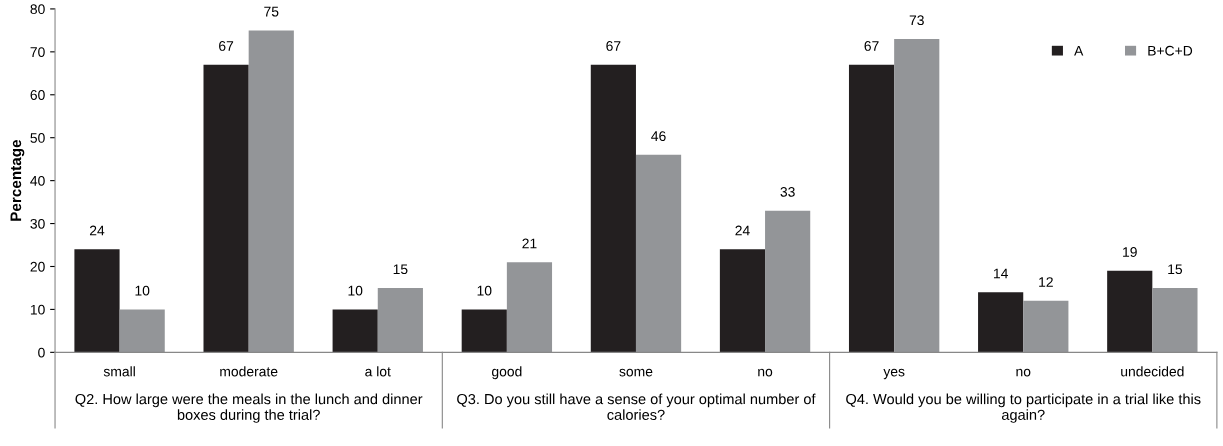 Image resolution: width=1223 pixels, height=446 pixels. I want to click on y-tick-label: 20, so click(37, 266).